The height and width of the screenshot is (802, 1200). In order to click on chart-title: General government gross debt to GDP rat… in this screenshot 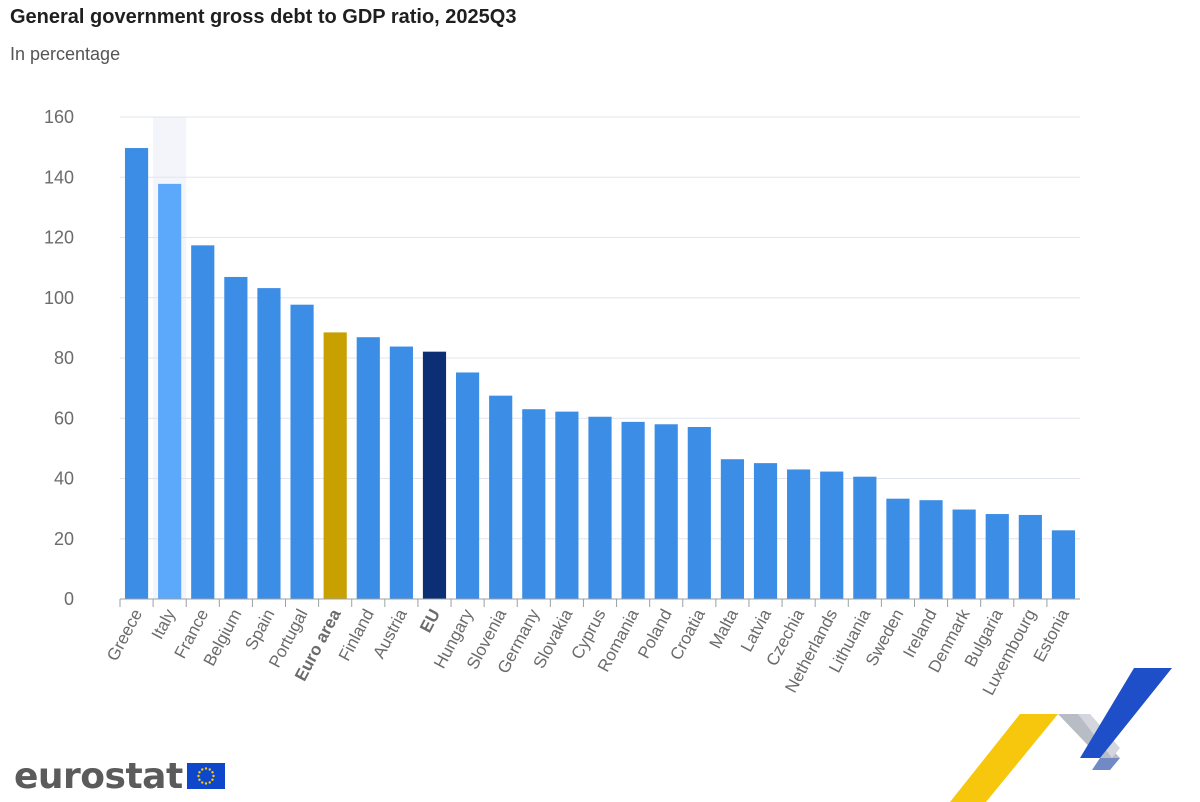, I will do `click(263, 17)`.